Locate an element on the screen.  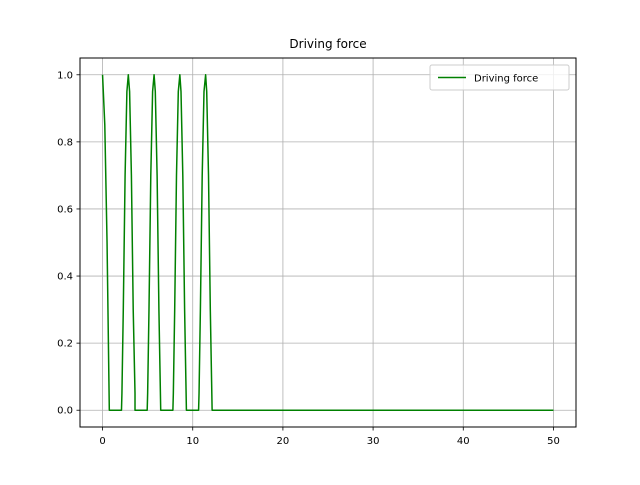
legend-box is located at coordinates (499, 77).